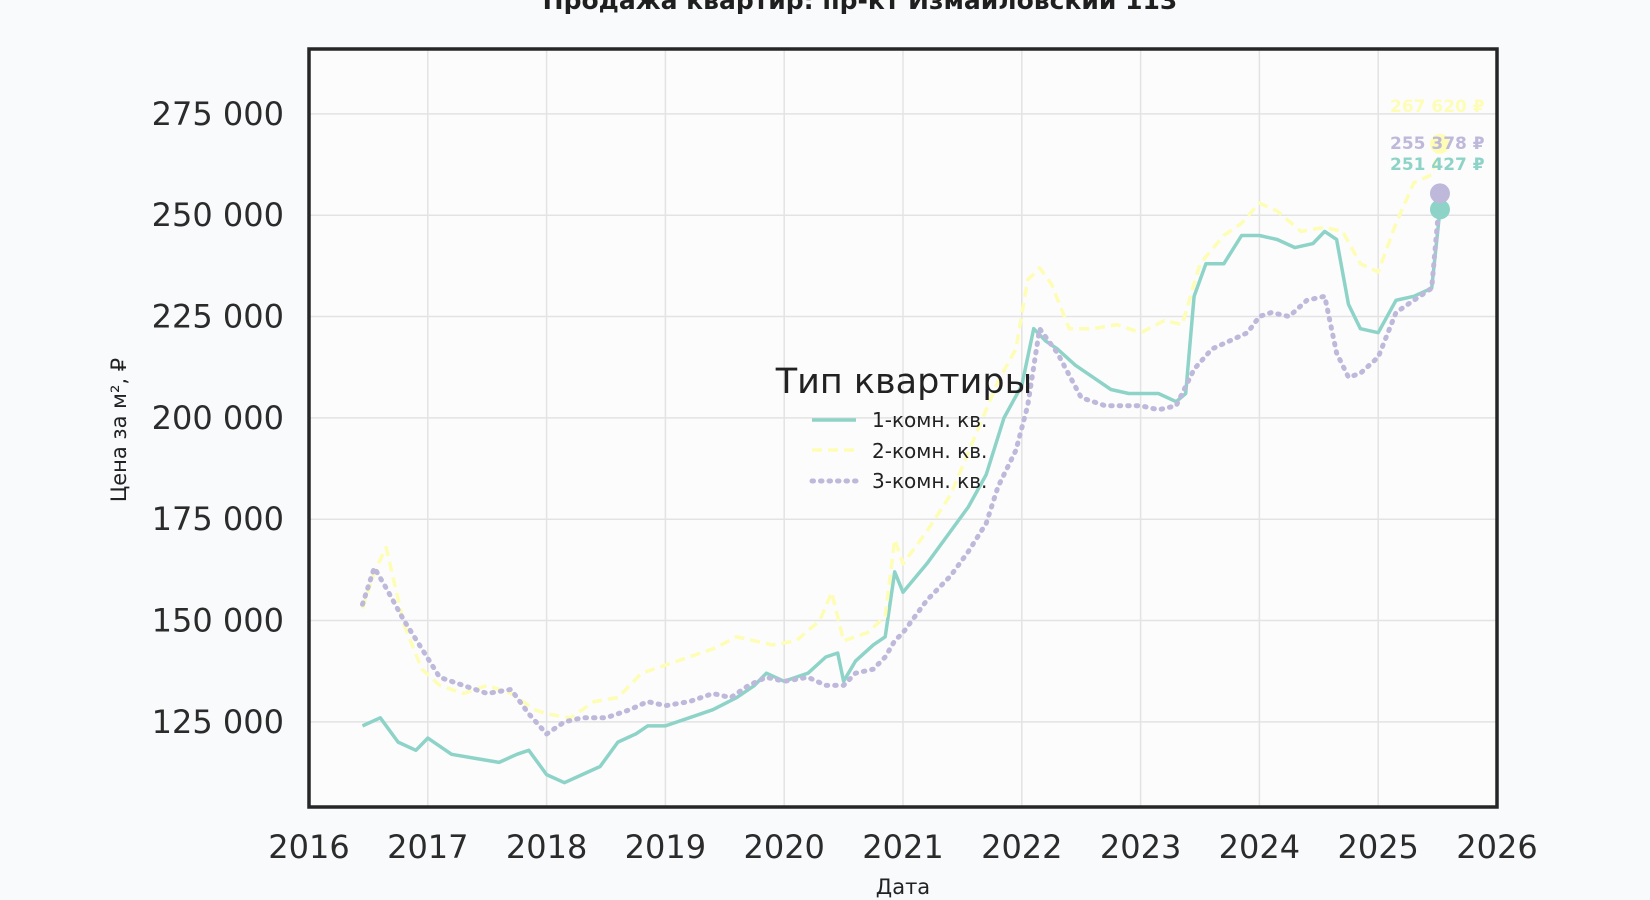 The image size is (1650, 900). I want to click on legend-item-1: 1-комн. кв., so click(899, 420).